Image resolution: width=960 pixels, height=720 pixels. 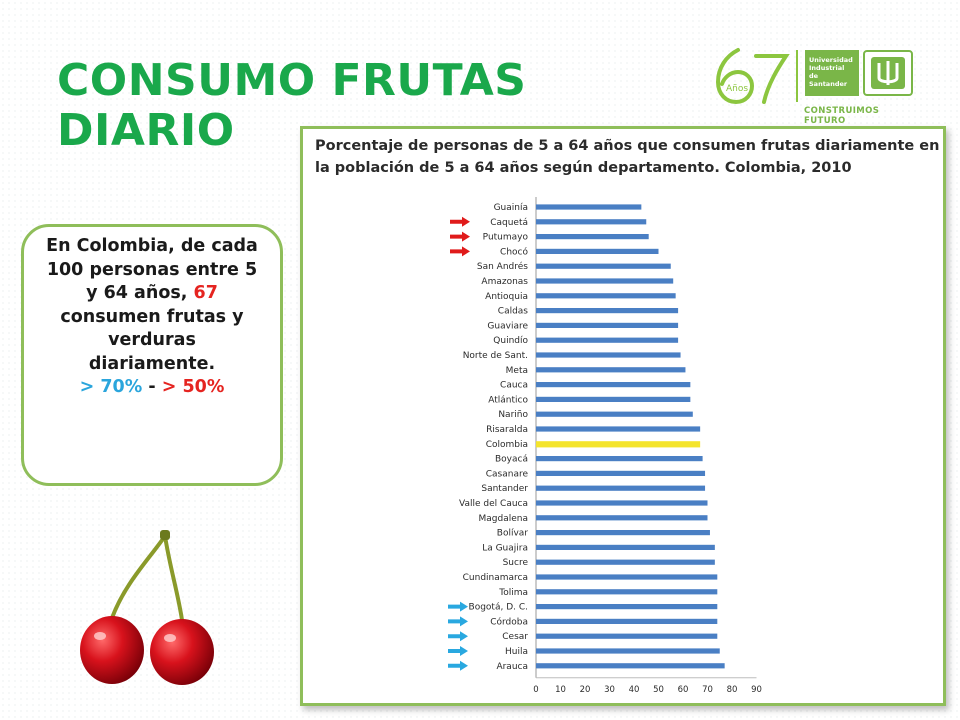 What do you see at coordinates (147, 607) in the screenshot?
I see `cherries-image` at bounding box center [147, 607].